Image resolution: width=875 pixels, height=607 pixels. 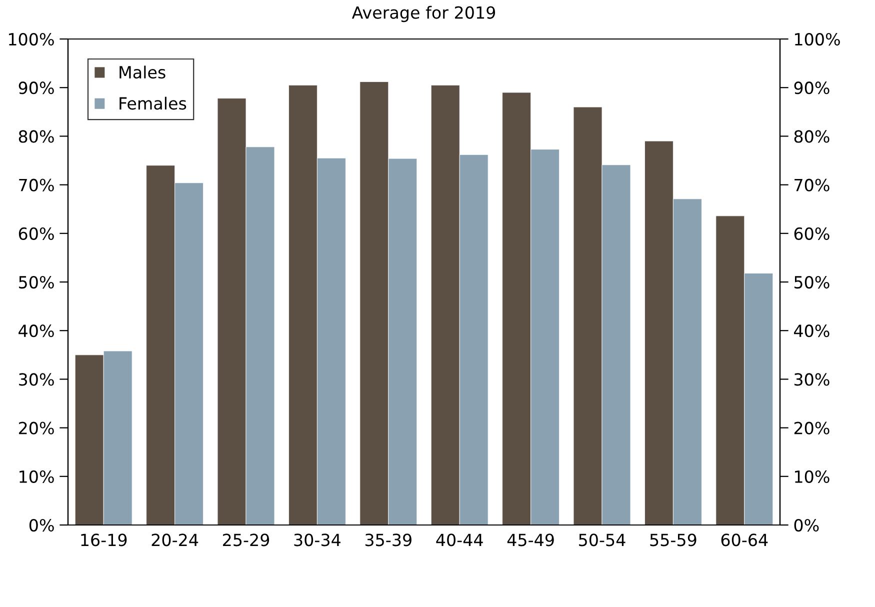 What do you see at coordinates (812, 233) in the screenshot?
I see `y2-tick-label: 60%` at bounding box center [812, 233].